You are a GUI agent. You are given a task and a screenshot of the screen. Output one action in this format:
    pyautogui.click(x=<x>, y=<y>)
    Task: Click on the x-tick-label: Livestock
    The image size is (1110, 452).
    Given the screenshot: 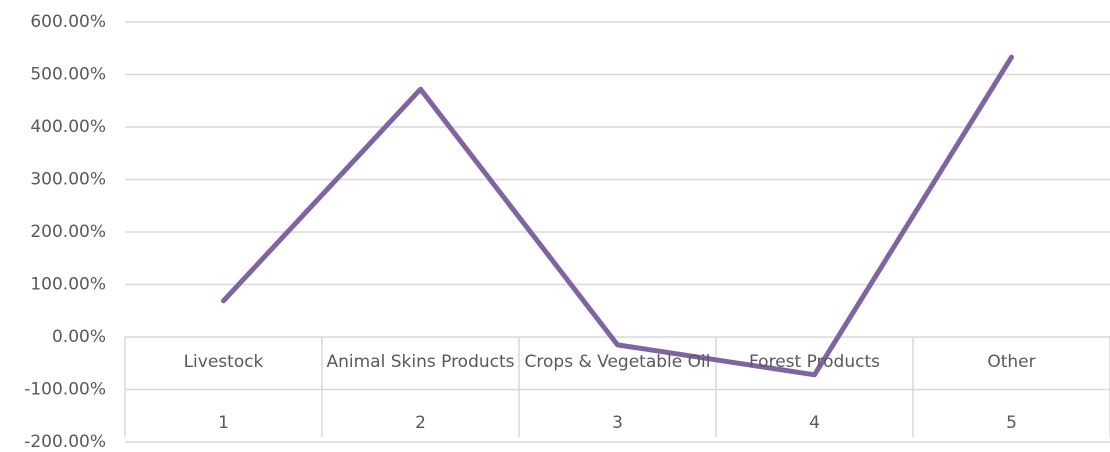 What is the action you would take?
    pyautogui.click(x=223, y=362)
    